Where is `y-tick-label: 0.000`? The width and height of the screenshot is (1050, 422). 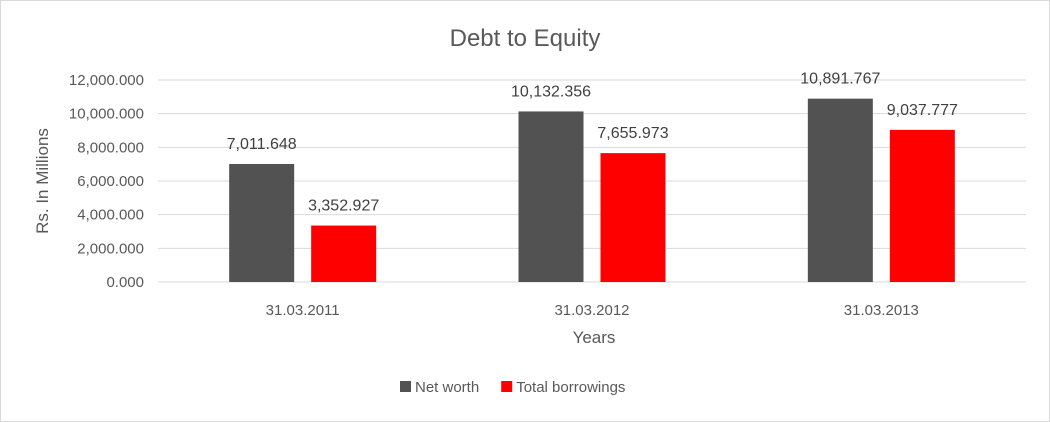
y-tick-label: 0.000 is located at coordinates (125, 282).